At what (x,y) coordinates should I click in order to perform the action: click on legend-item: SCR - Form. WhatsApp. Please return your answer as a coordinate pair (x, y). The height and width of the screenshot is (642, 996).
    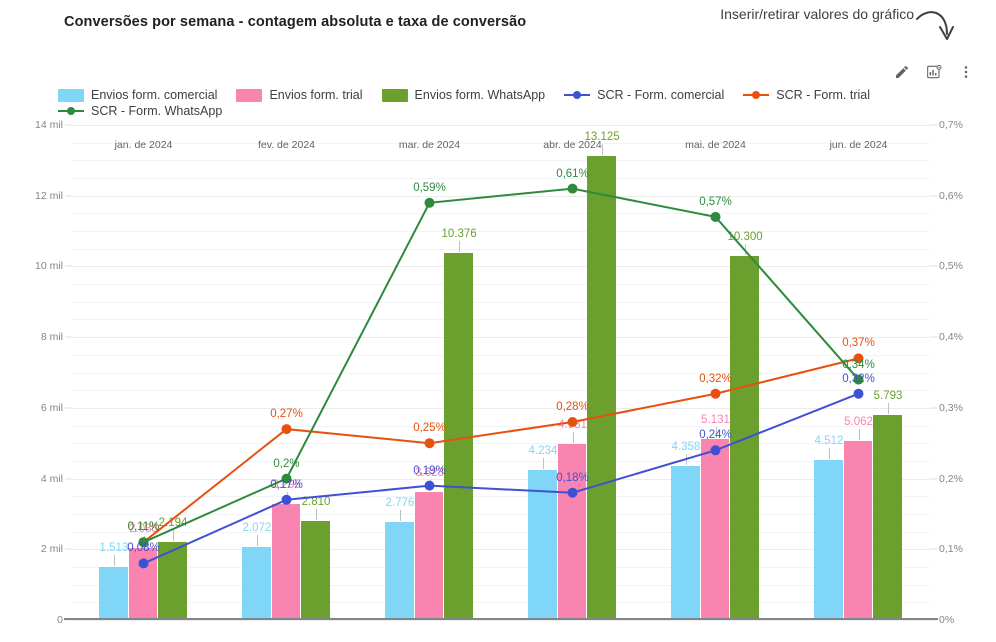
    Looking at the image, I should click on (140, 111).